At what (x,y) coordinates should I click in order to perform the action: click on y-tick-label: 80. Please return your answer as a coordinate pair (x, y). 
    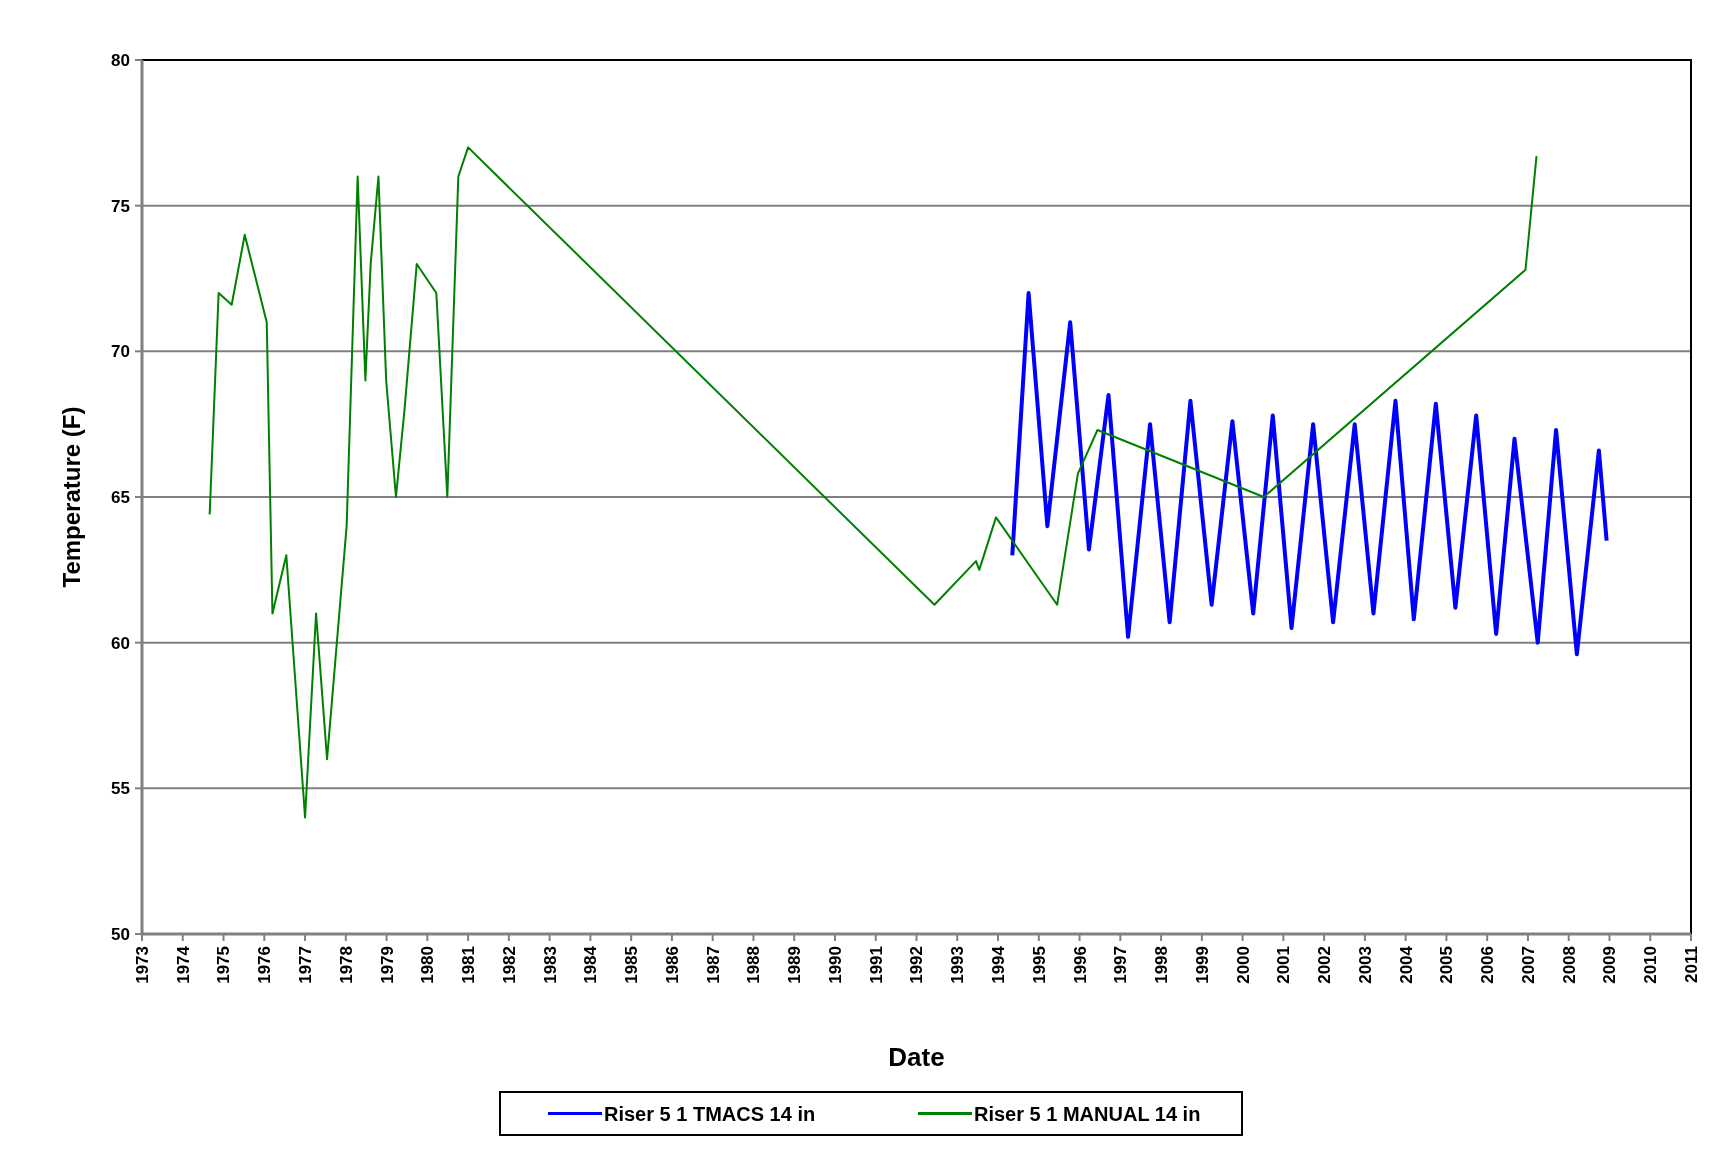
    Looking at the image, I should click on (120, 60).